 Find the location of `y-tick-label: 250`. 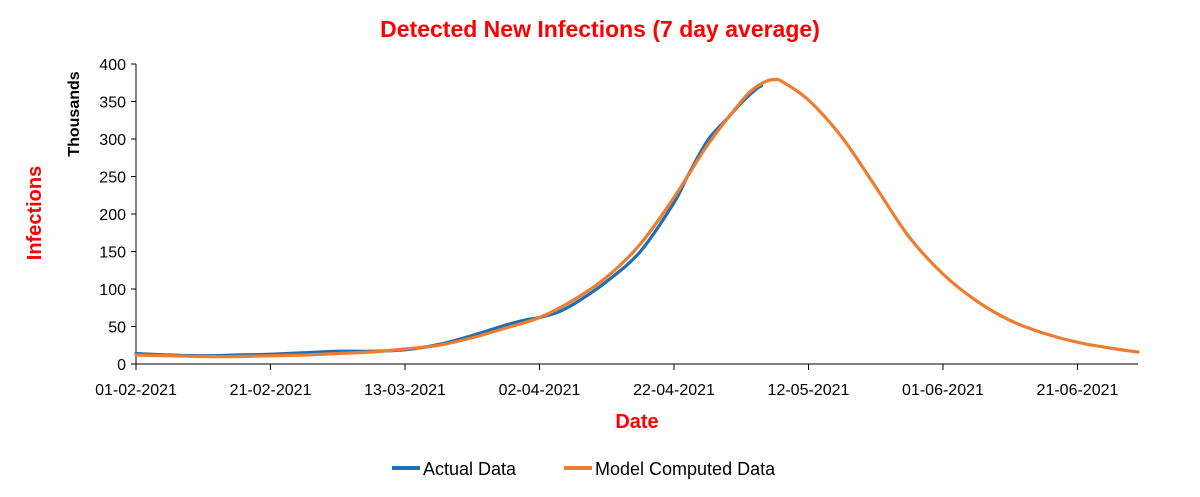

y-tick-label: 250 is located at coordinates (112, 178).